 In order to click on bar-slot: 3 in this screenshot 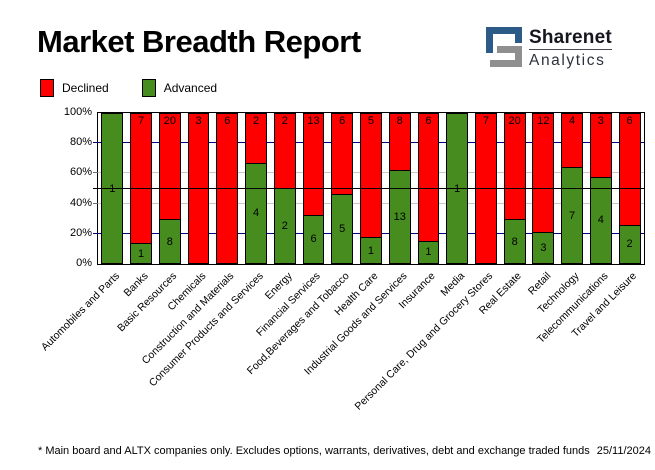, I will do `click(198, 188)`.